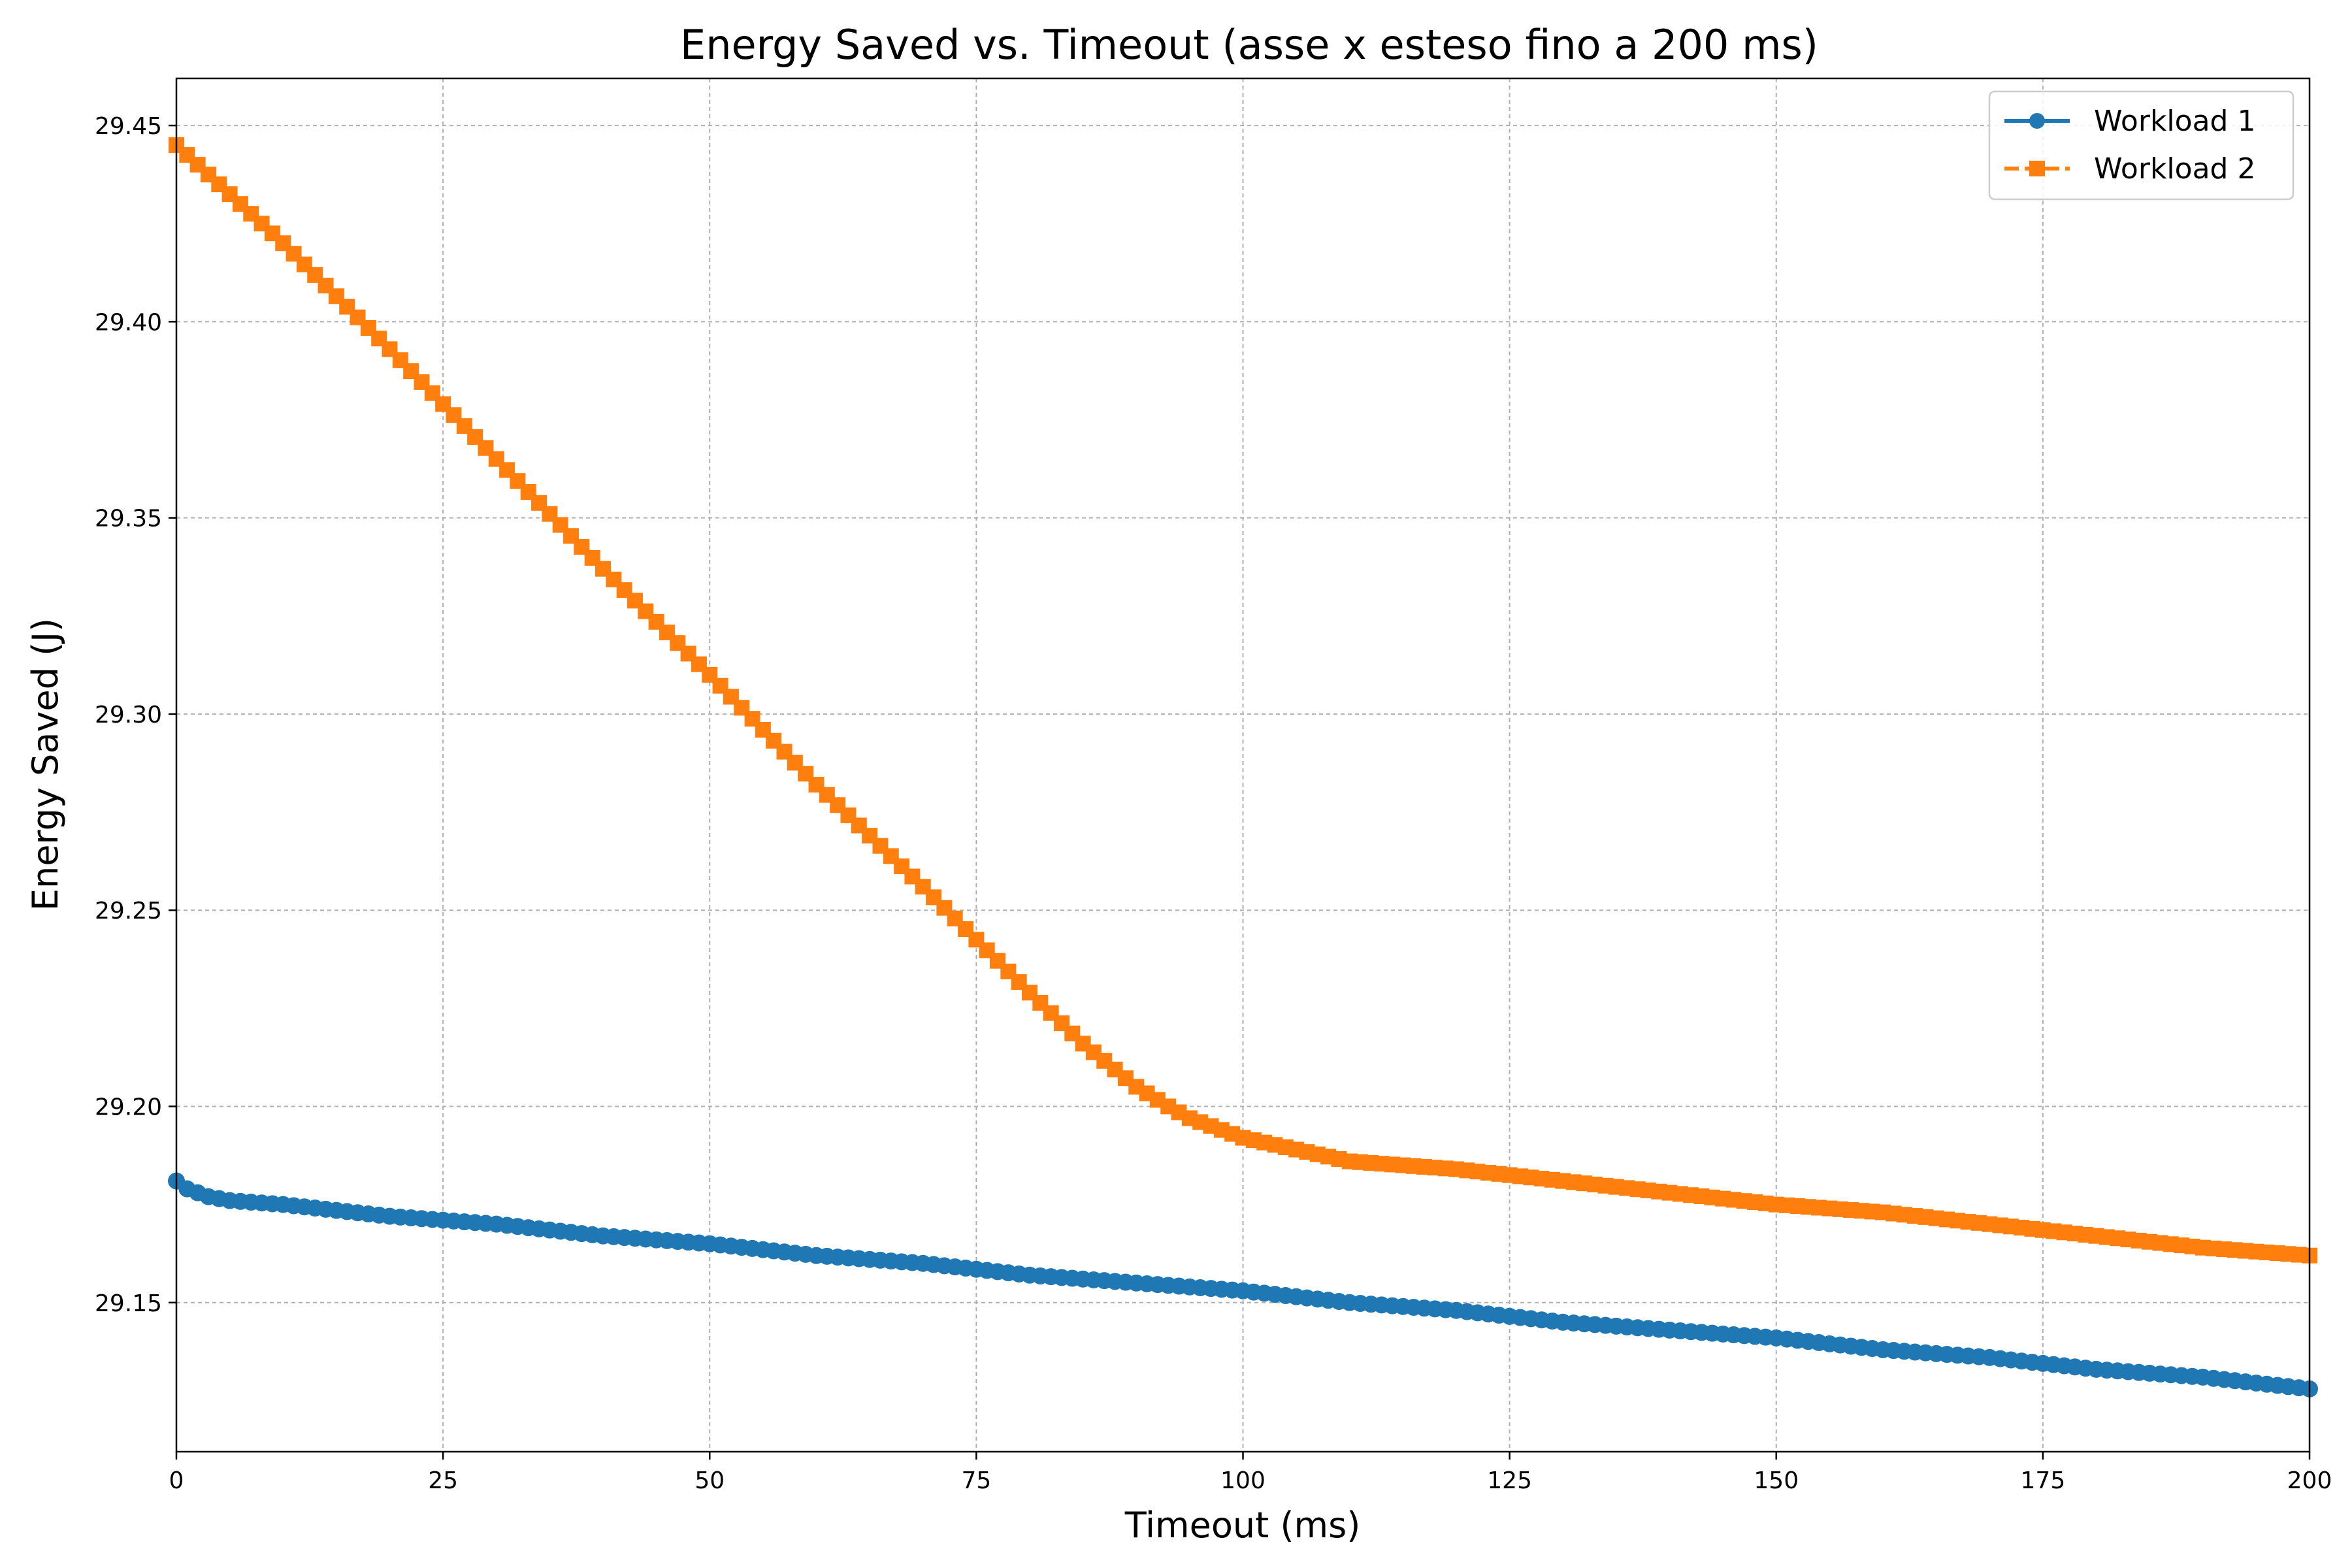 This screenshot has height=1568, width=2352. Describe the element at coordinates (1243, 1480) in the screenshot. I see `x-tick-label: 100` at that location.